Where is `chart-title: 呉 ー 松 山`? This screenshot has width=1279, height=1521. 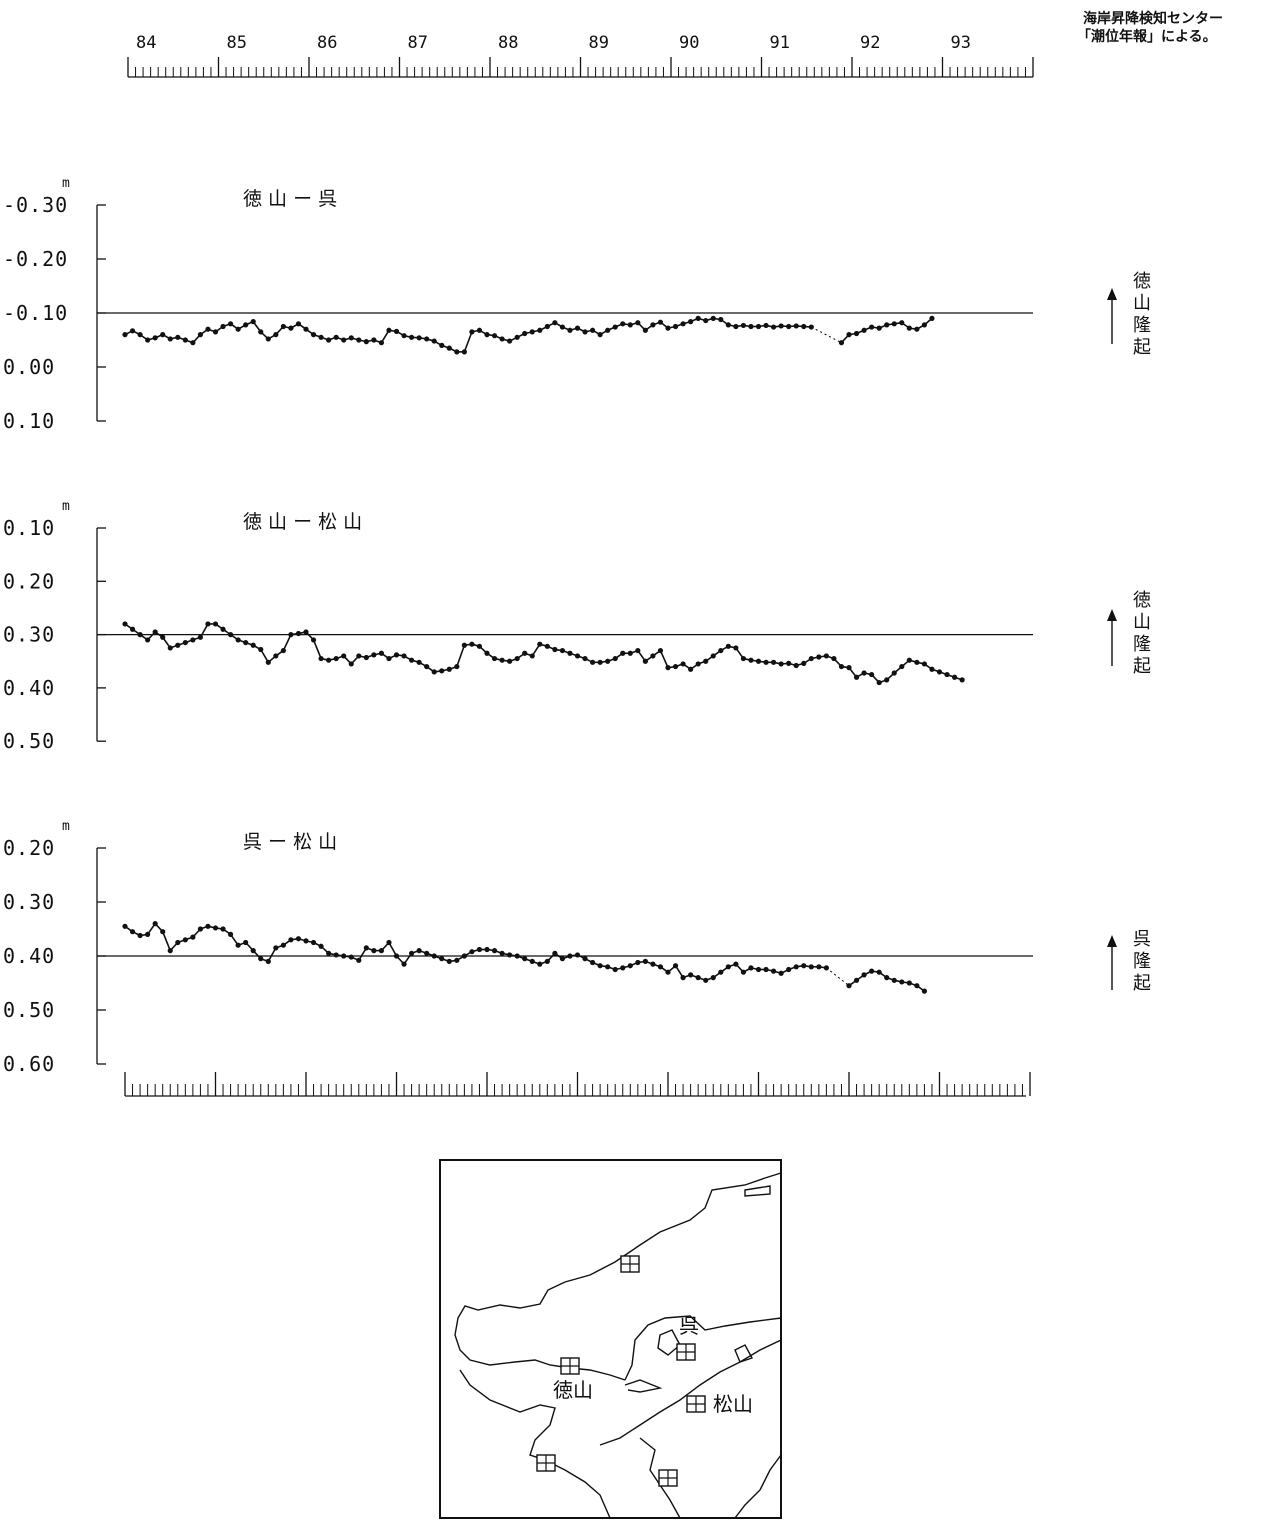 chart-title: 呉 ー 松 山 is located at coordinates (290, 842).